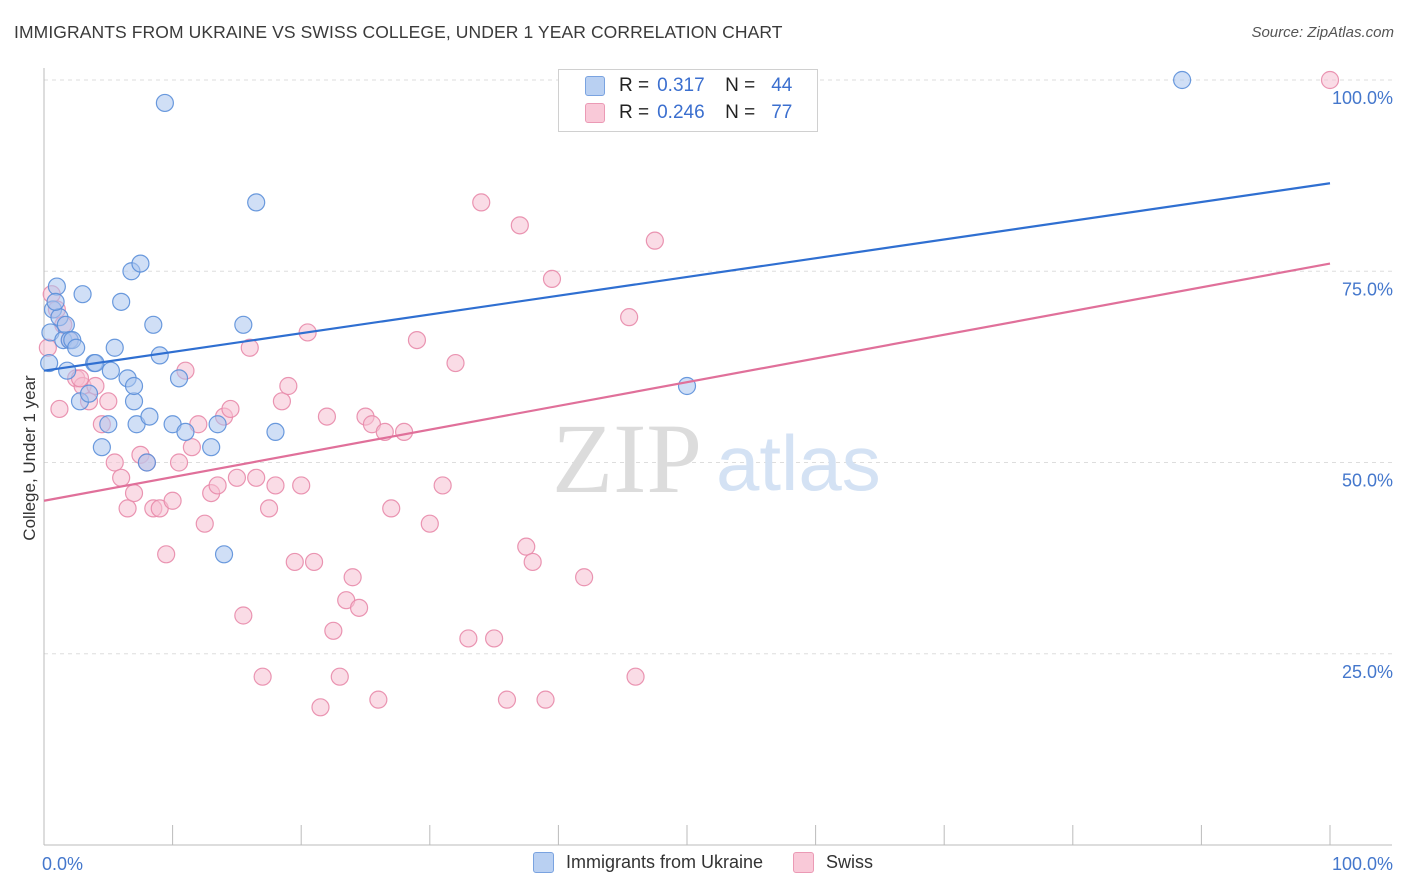 This screenshot has height=892, width=1406. I want to click on legend-item-swiss: Swiss, so click(833, 862).